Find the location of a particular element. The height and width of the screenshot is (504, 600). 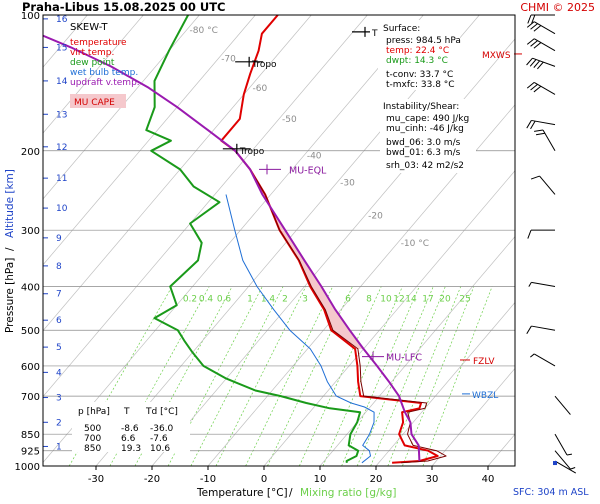

mu-cape-box is located at coordinates (98, 101).